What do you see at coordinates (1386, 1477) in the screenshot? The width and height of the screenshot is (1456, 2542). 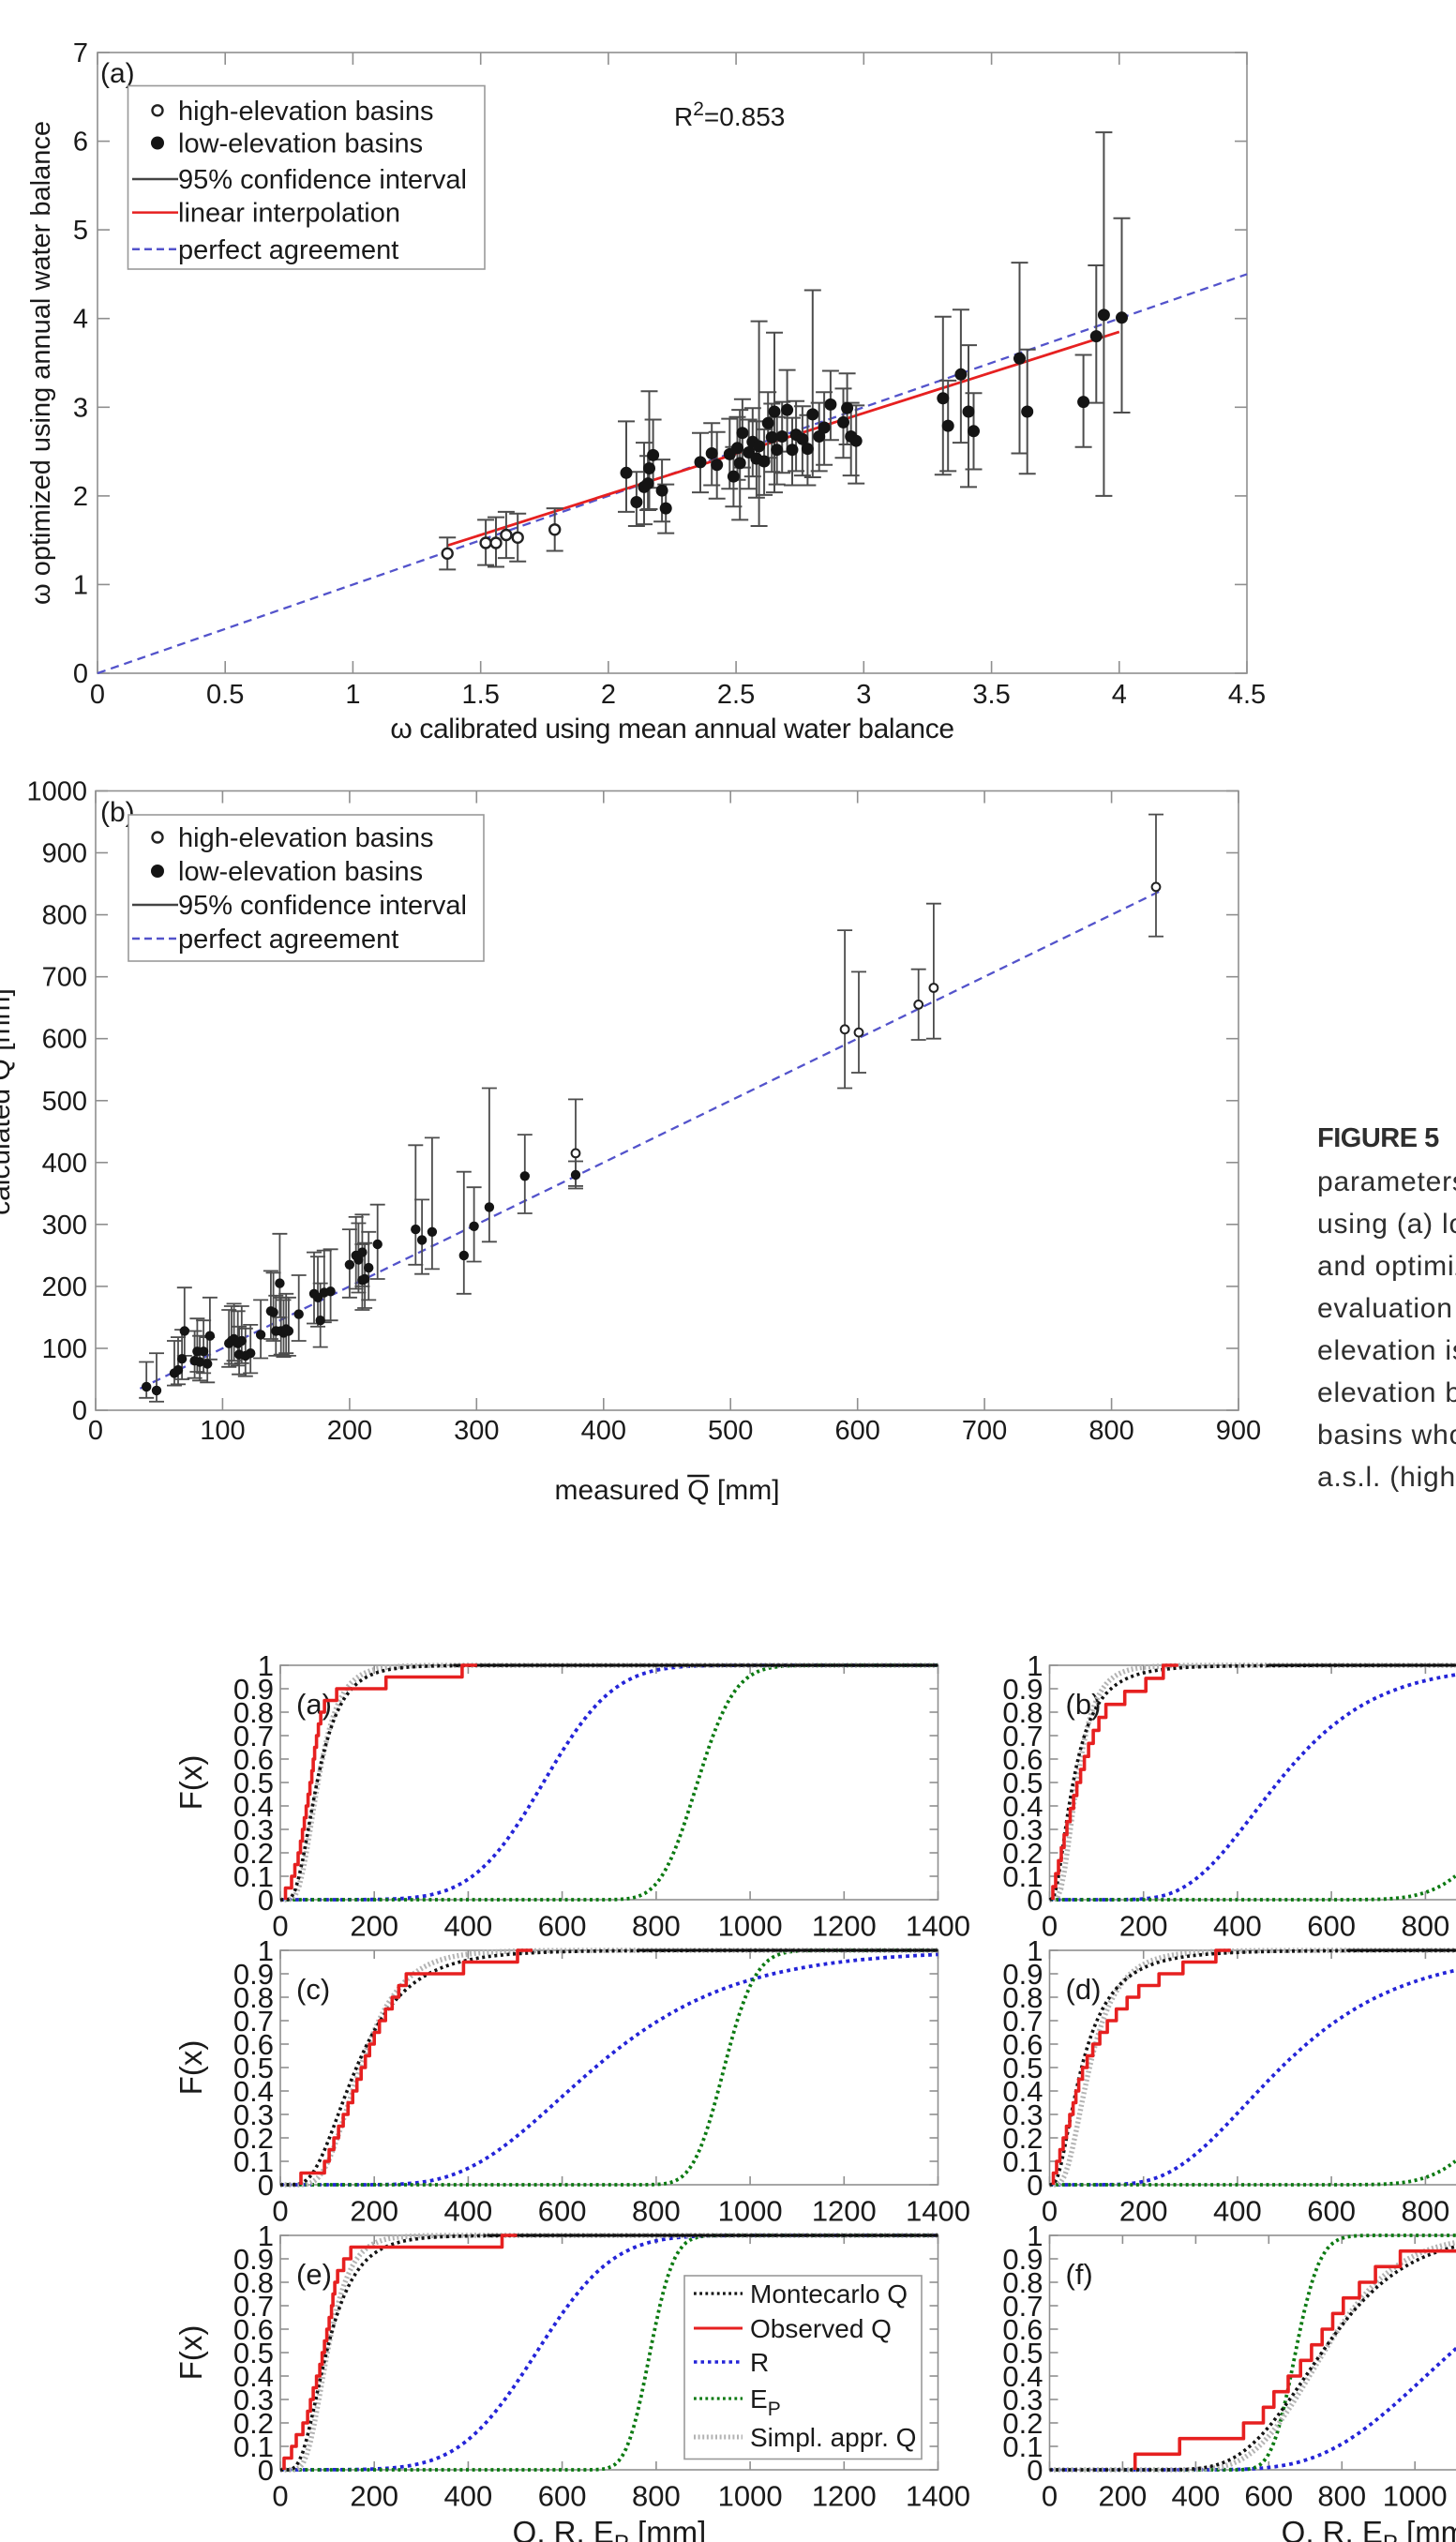 I see `svg-text: a.s.l. (high-elev` at bounding box center [1386, 1477].